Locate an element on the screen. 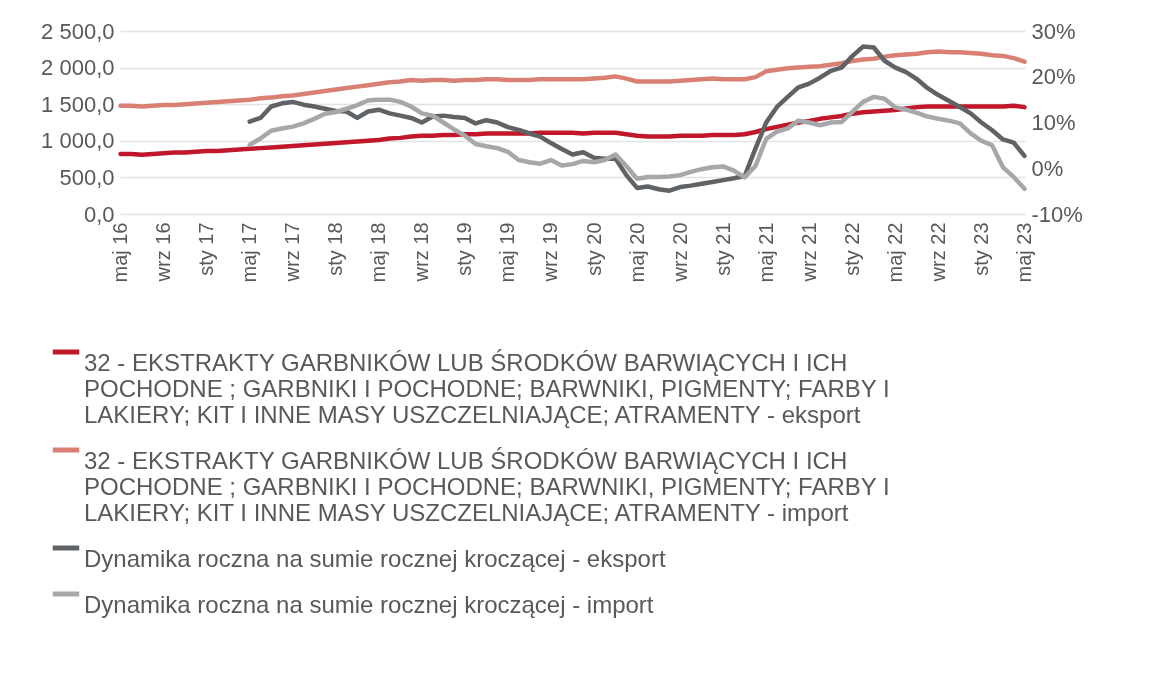  legend-label: Dynamika roczna na sumie rocznej kroczącej - import is located at coordinates (369, 604).